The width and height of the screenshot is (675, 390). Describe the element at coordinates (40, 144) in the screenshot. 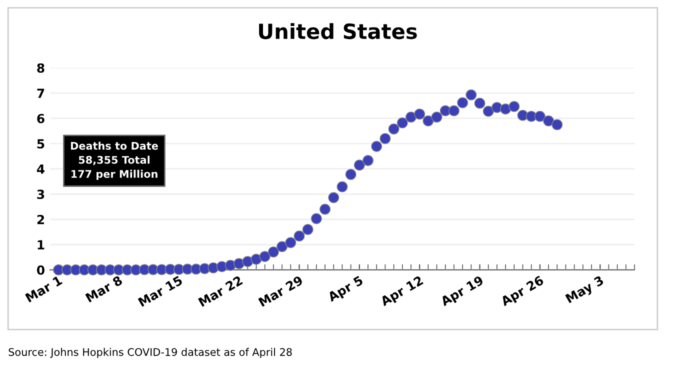

I see `y-tick-label: 5` at that location.